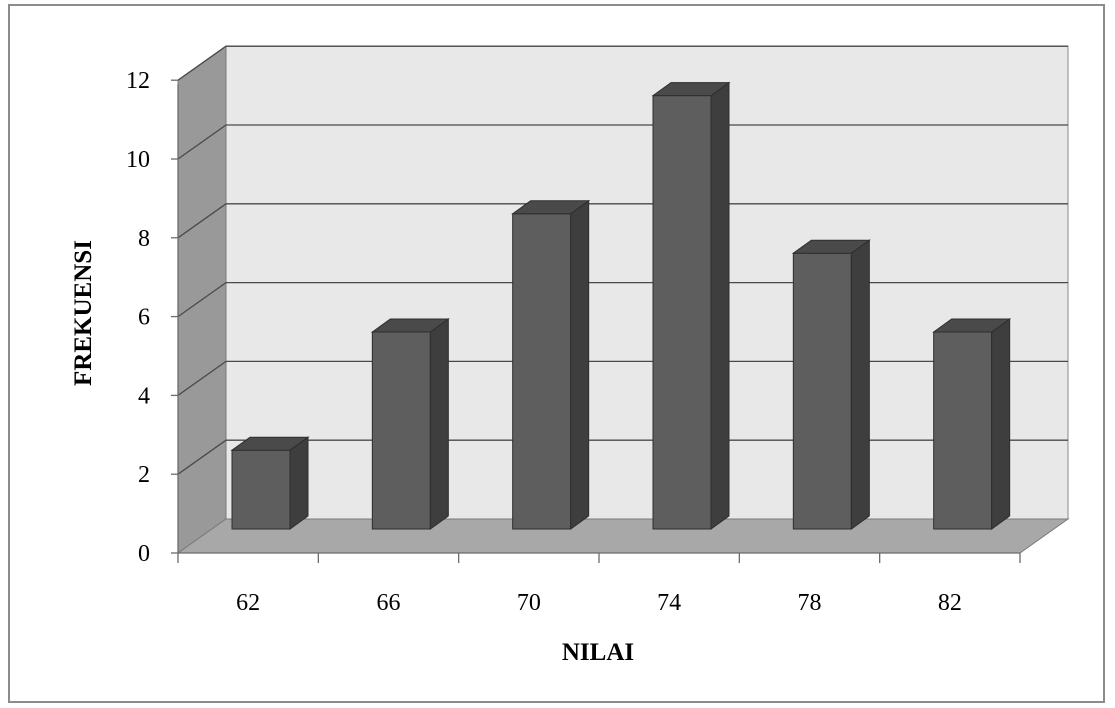  Describe the element at coordinates (810, 603) in the screenshot. I see `x-tick-label: 78` at that location.